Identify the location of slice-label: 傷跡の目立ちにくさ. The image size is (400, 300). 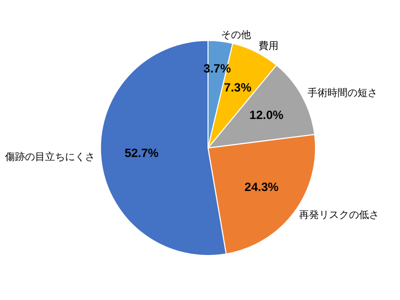
(49, 157).